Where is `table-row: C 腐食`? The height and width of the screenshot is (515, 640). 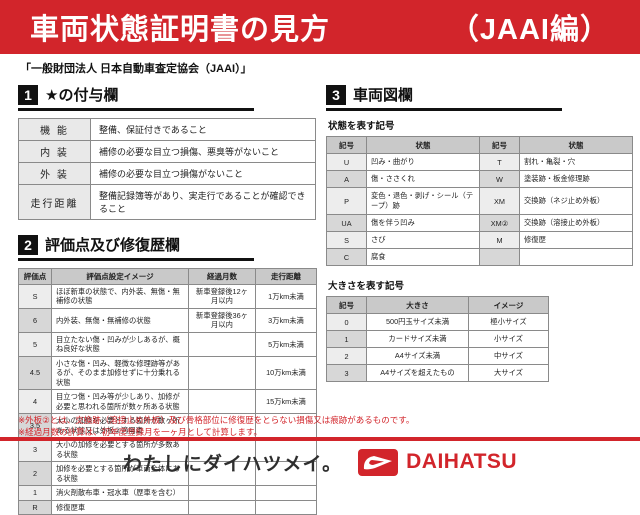
table-row: C 腐食 is located at coordinates (479, 257).